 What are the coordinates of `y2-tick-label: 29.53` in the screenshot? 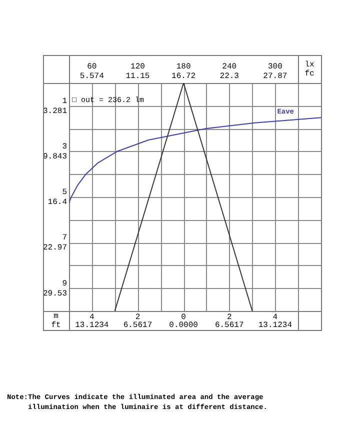 It's located at (55, 293).